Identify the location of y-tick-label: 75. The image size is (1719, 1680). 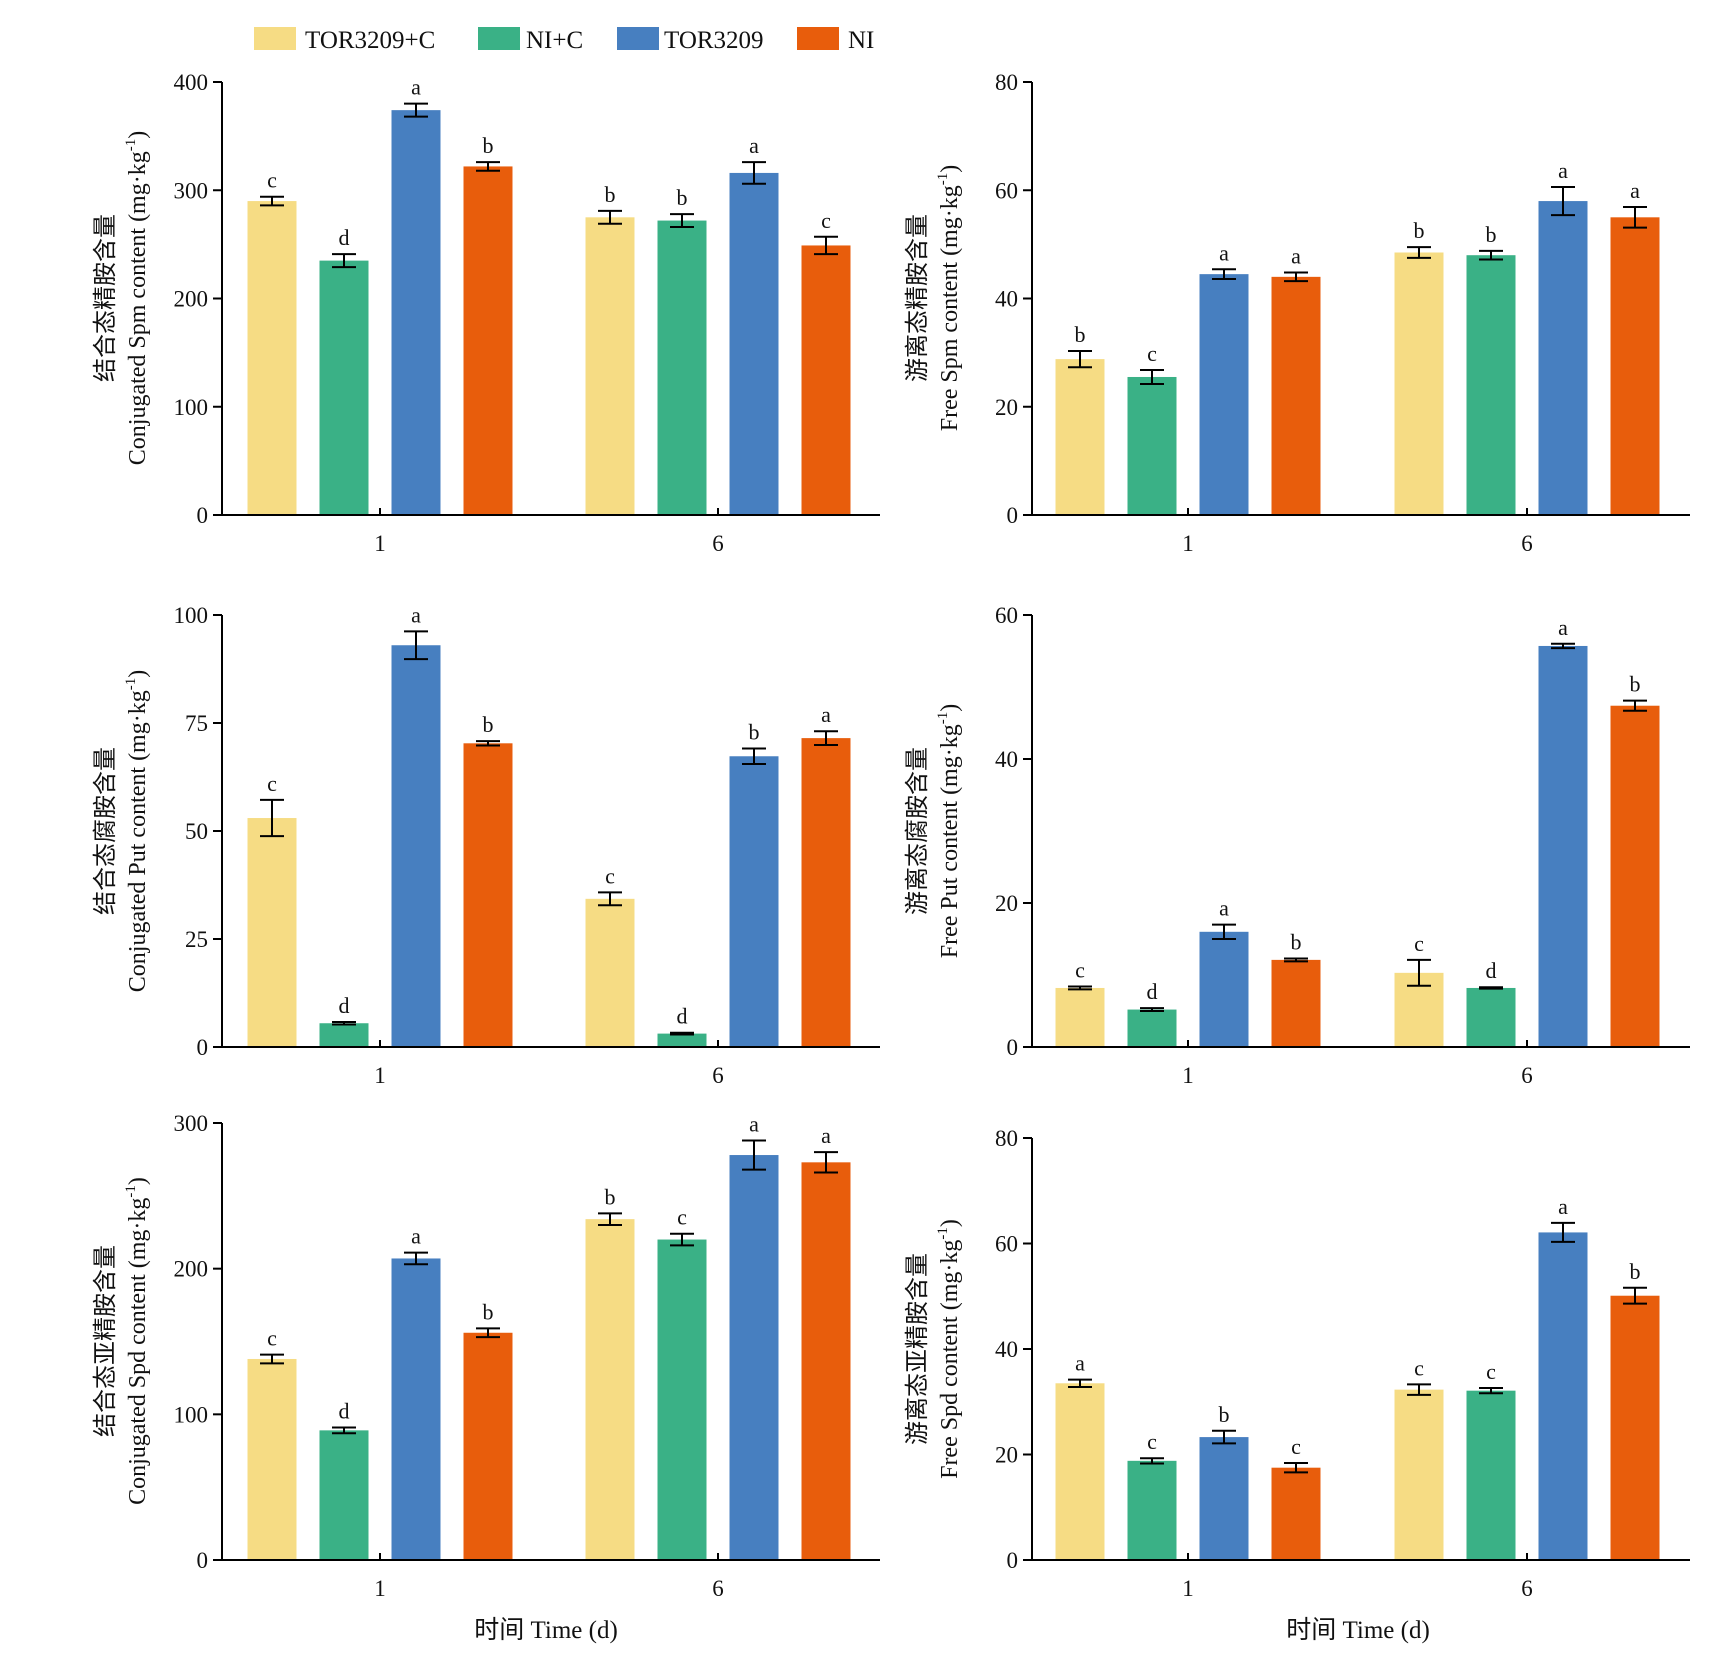
(196, 723).